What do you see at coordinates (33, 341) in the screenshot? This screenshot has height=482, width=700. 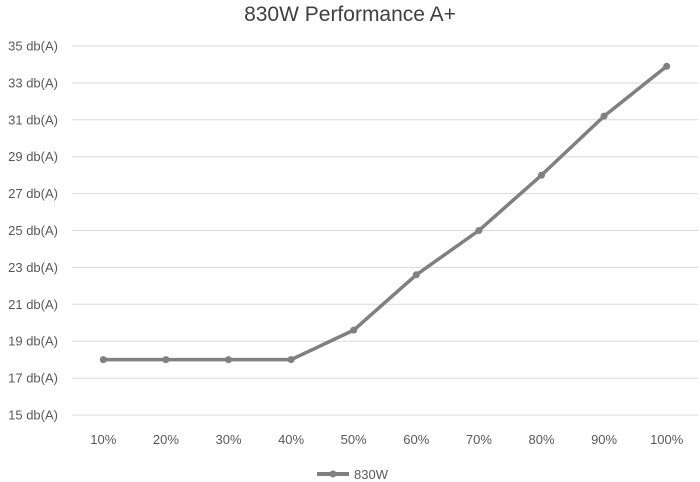 I see `y-tick-label: 19 db(A)` at bounding box center [33, 341].